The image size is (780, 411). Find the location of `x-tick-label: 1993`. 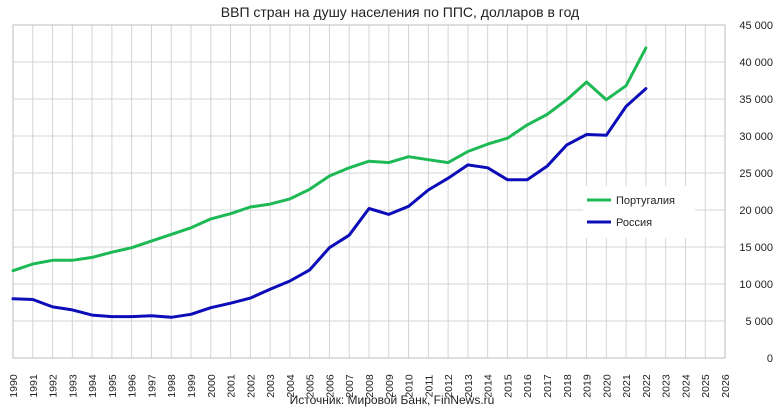

x-tick-label: 1993 is located at coordinates (73, 386).